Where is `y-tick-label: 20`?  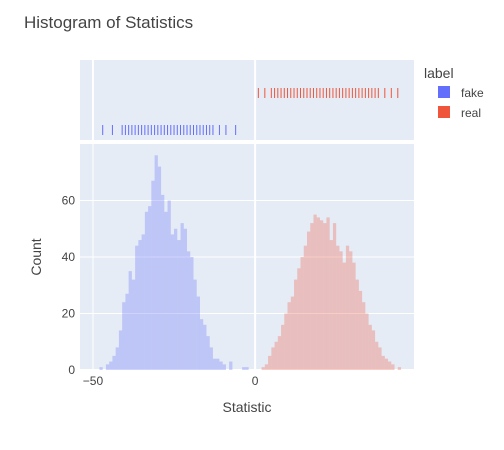
y-tick-label: 20 is located at coordinates (69, 314).